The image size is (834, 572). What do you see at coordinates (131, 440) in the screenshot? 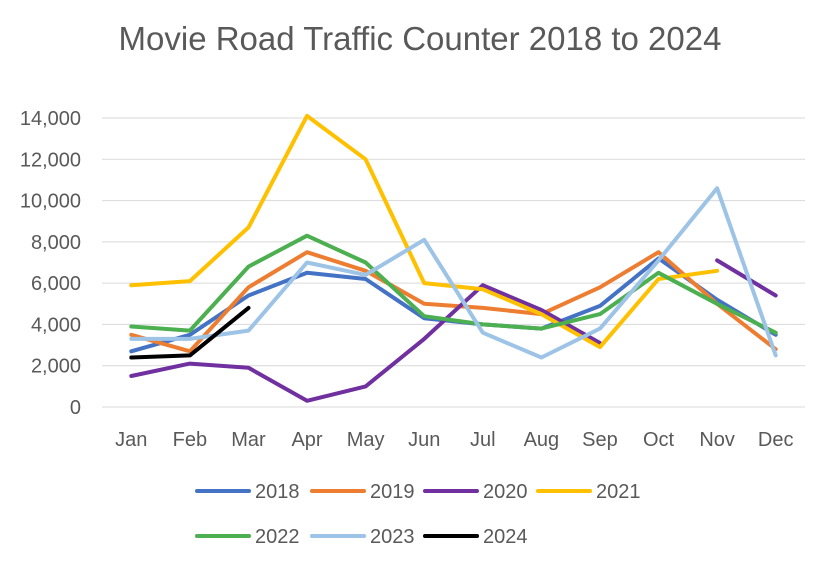
I see `x-tick-label: Jan` at bounding box center [131, 440].